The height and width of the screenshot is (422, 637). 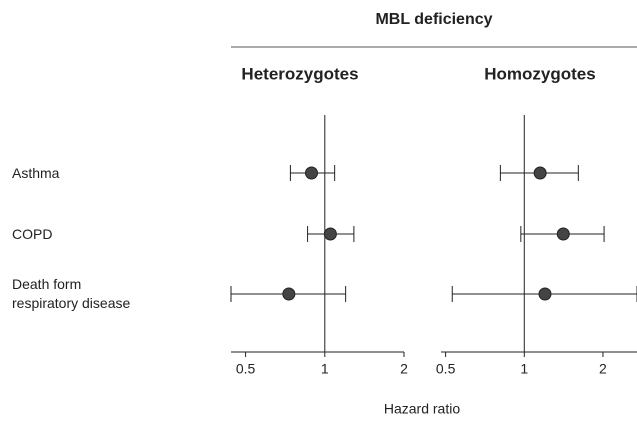 What do you see at coordinates (299, 73) in the screenshot?
I see `panel-title: Heterozygotes` at bounding box center [299, 73].